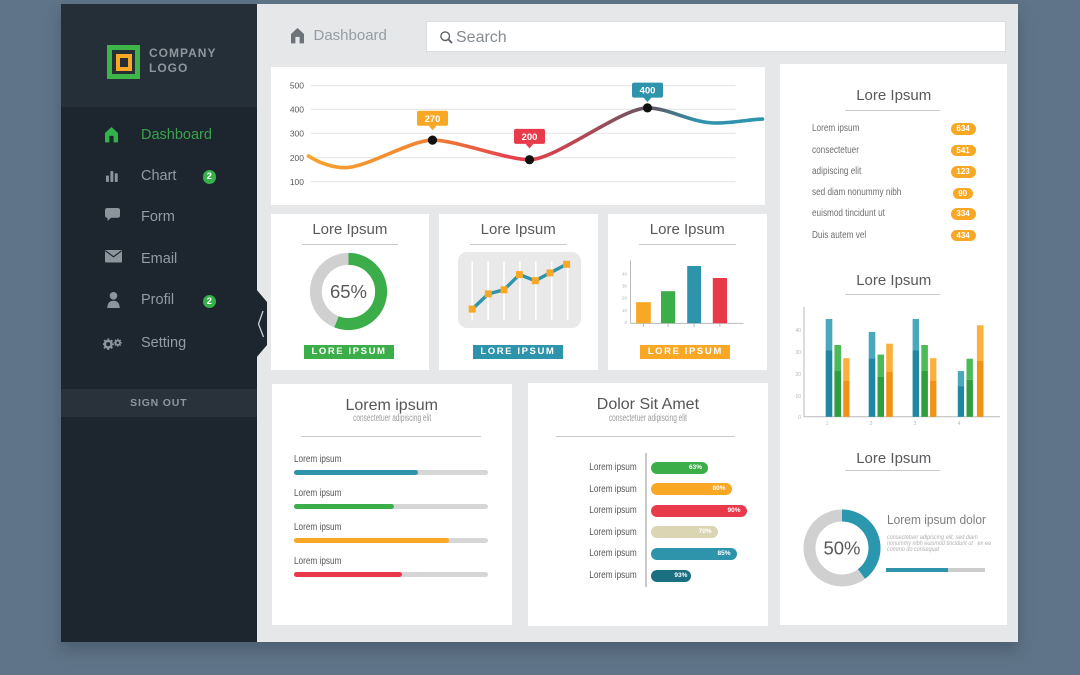 Image resolution: width=1080 pixels, height=675 pixels. I want to click on svg-text: 50%, so click(841, 547).